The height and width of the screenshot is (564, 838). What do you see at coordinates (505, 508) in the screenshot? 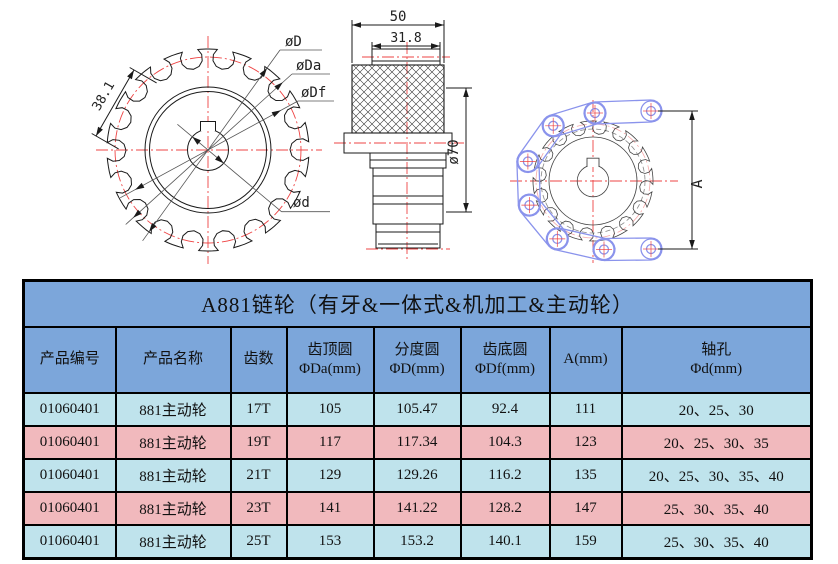
I see `table-cell: 128.2` at bounding box center [505, 508].